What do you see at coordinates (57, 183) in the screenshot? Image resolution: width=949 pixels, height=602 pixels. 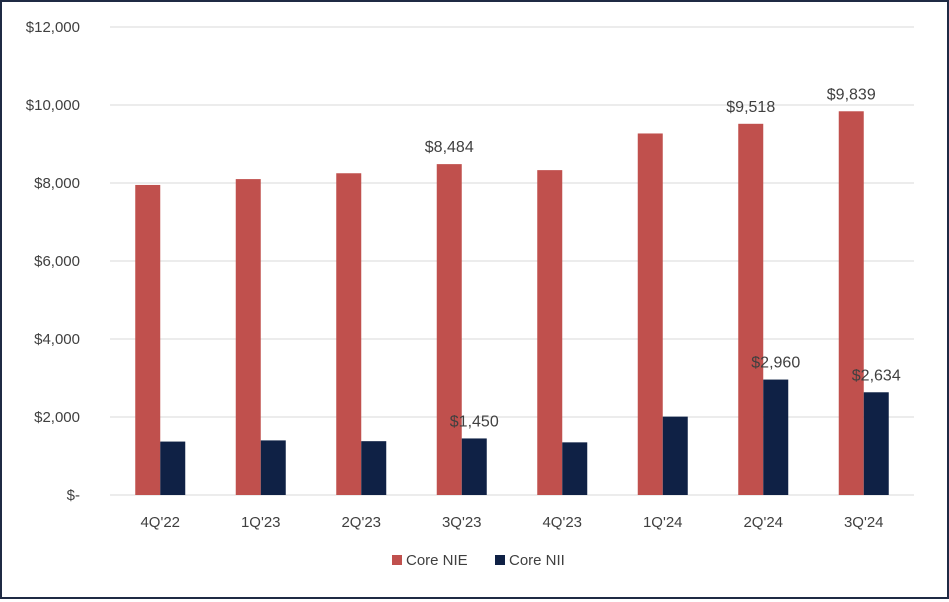 I see `y-tick-label: $8,000` at bounding box center [57, 183].